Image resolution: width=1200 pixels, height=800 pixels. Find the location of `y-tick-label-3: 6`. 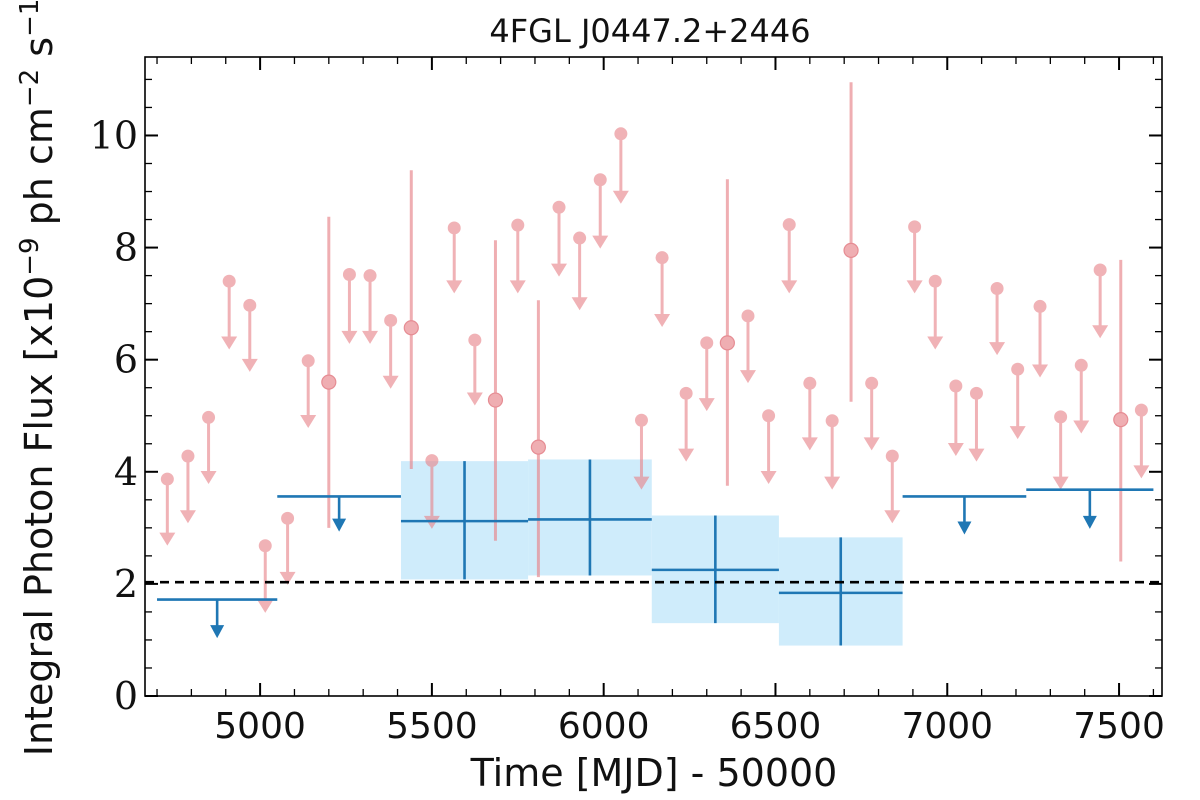

y-tick-label-3: 6 is located at coordinates (126, 360).